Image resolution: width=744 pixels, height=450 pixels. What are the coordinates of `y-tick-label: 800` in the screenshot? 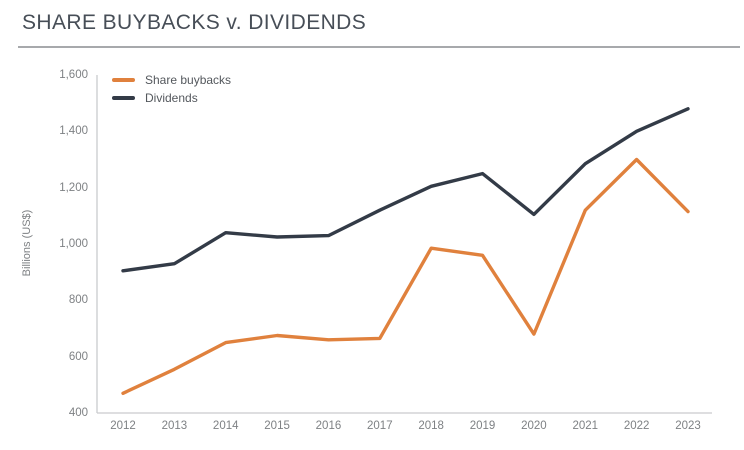 It's located at (78, 300).